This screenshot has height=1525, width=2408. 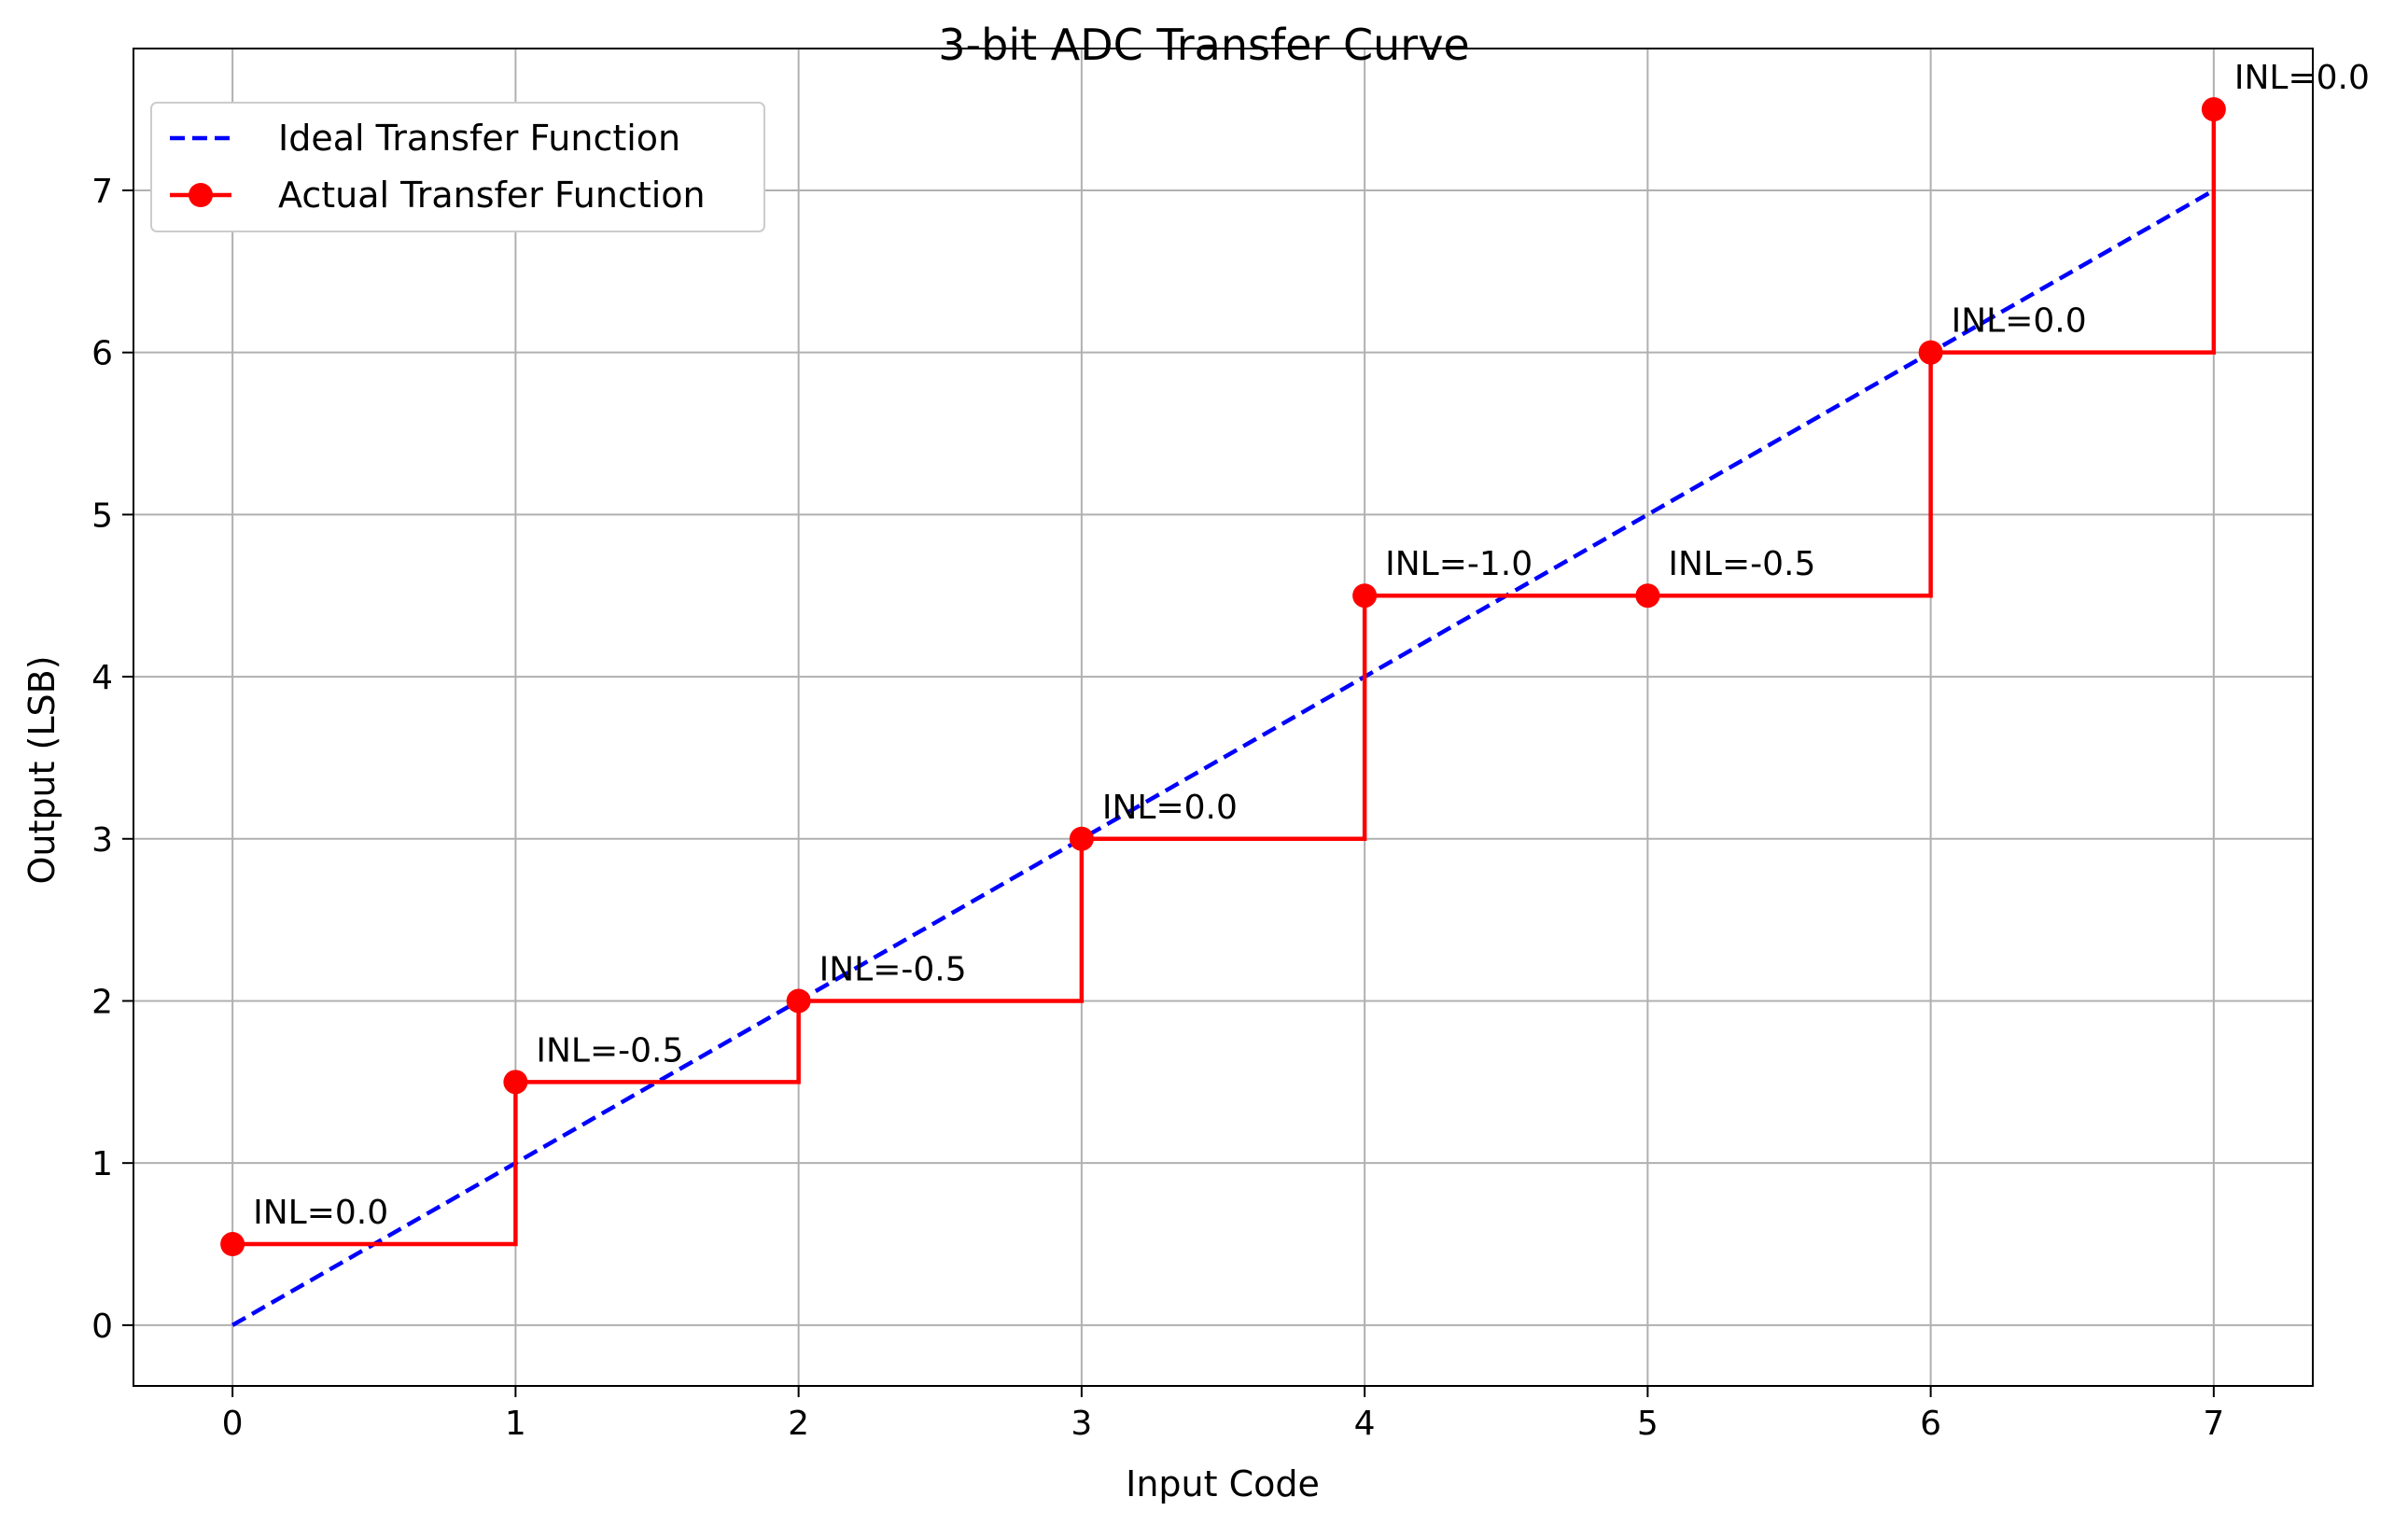 What do you see at coordinates (1930, 1424) in the screenshot?
I see `x-tick-label: 6` at bounding box center [1930, 1424].